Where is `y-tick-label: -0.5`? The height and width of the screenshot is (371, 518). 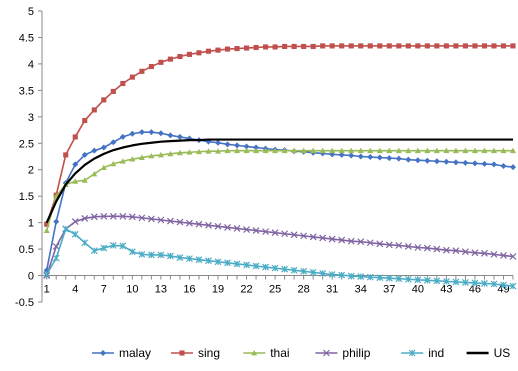
y-tick-label: -0.5 is located at coordinates (24, 303).